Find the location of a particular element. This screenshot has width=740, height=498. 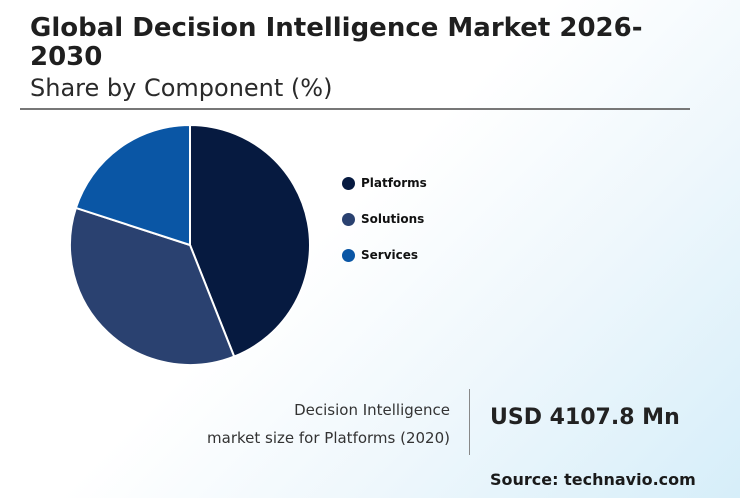

legend-label-platforms: Platforms is located at coordinates (394, 183).